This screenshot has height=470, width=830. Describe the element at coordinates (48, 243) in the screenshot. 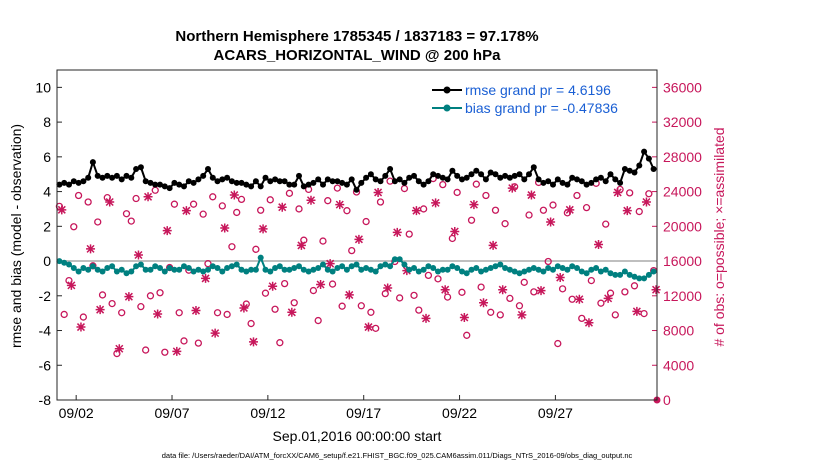

I see `y-axis-ticks: -8 -6 -4 -2 0 2 4 6 8 10` at that location.